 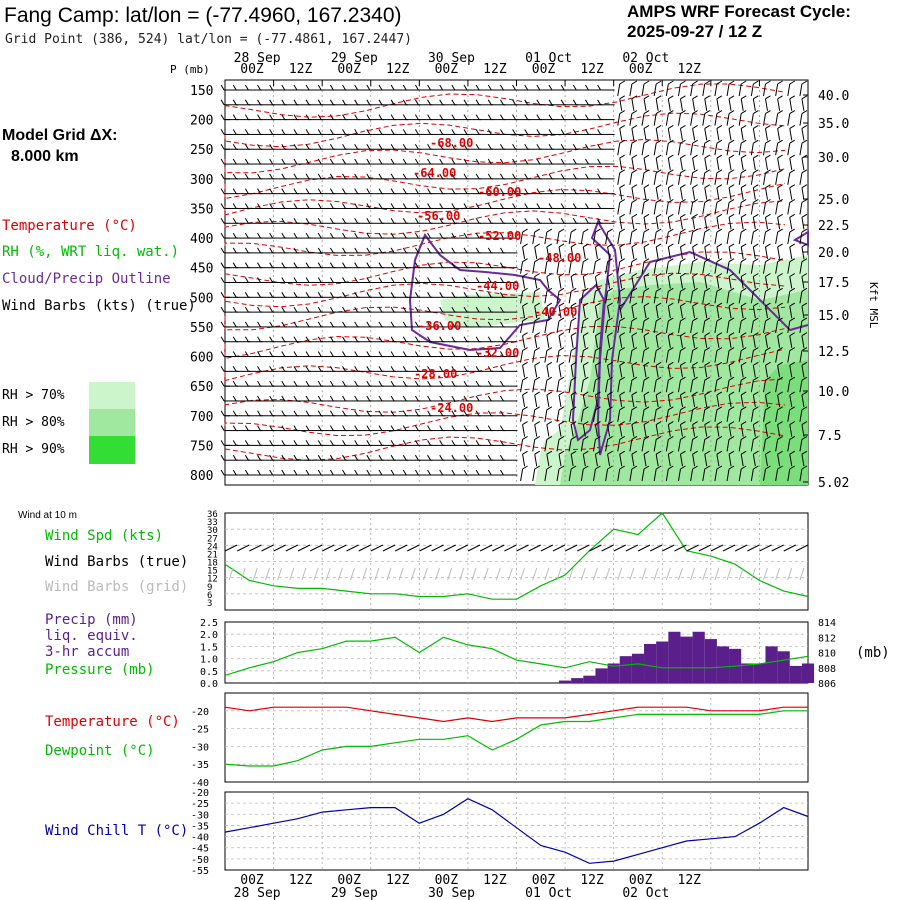 What do you see at coordinates (190, 69) in the screenshot?
I see `pressure-axis-label: P (mb)` at bounding box center [190, 69].